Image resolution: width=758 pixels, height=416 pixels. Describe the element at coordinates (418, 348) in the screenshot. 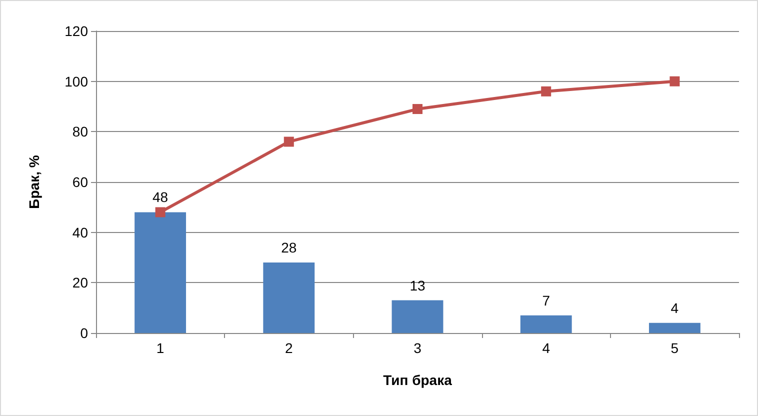

I see `x-tick-label: 3` at that location.